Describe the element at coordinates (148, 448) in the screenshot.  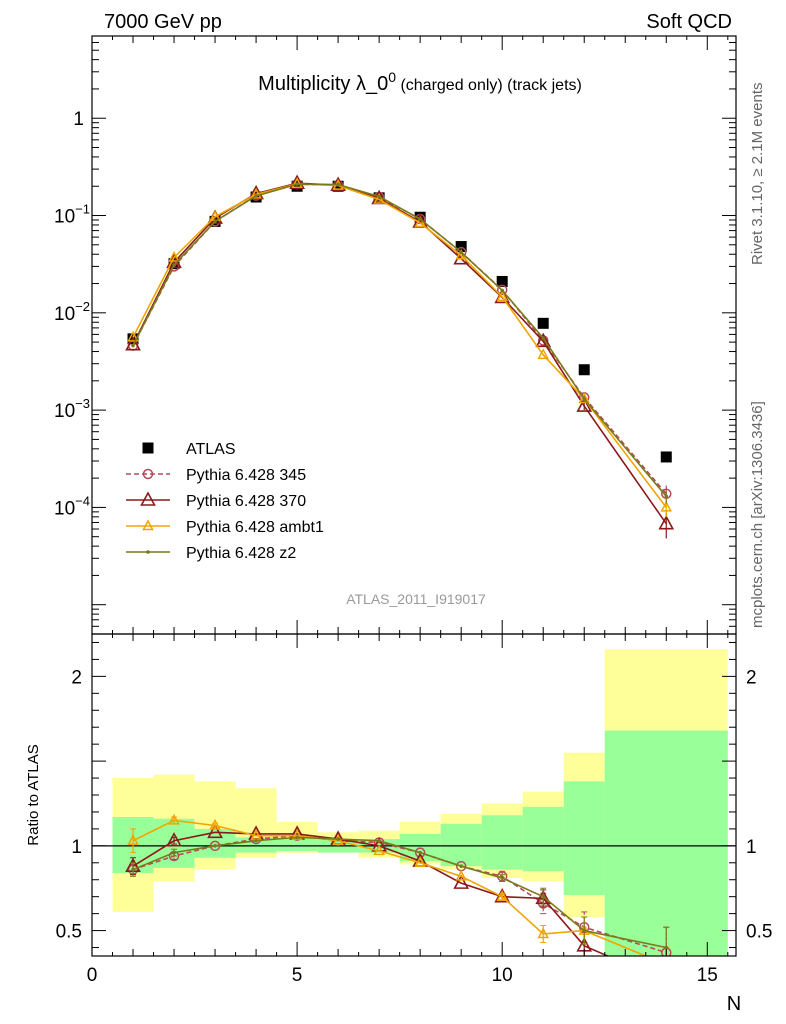
I see `legend-marker-atlas` at that location.